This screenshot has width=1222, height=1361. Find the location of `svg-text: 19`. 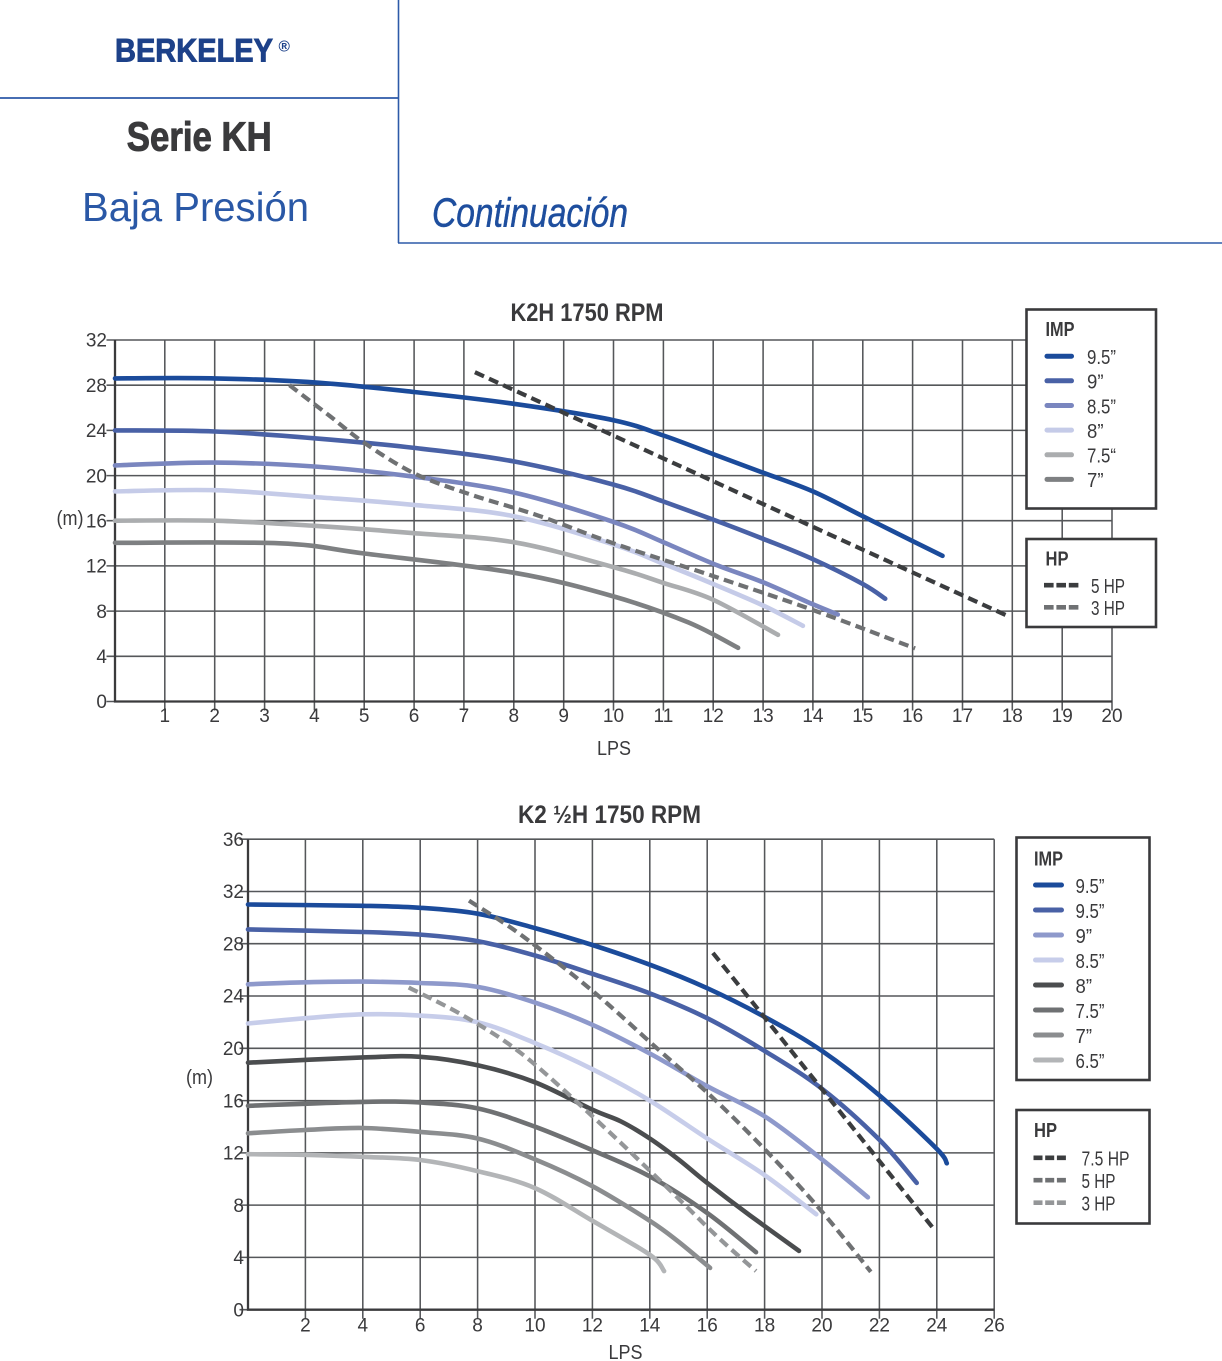

svg-text: 19 is located at coordinates (1062, 716).